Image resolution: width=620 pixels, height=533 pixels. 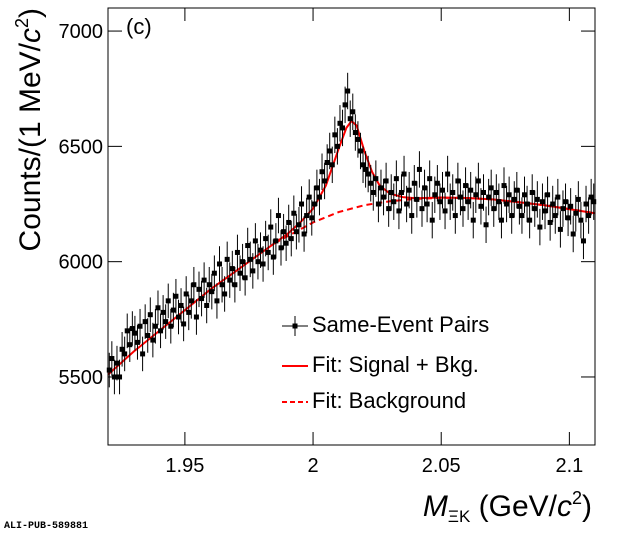 I want to click on x-label-part: ), so click(x=587, y=506).